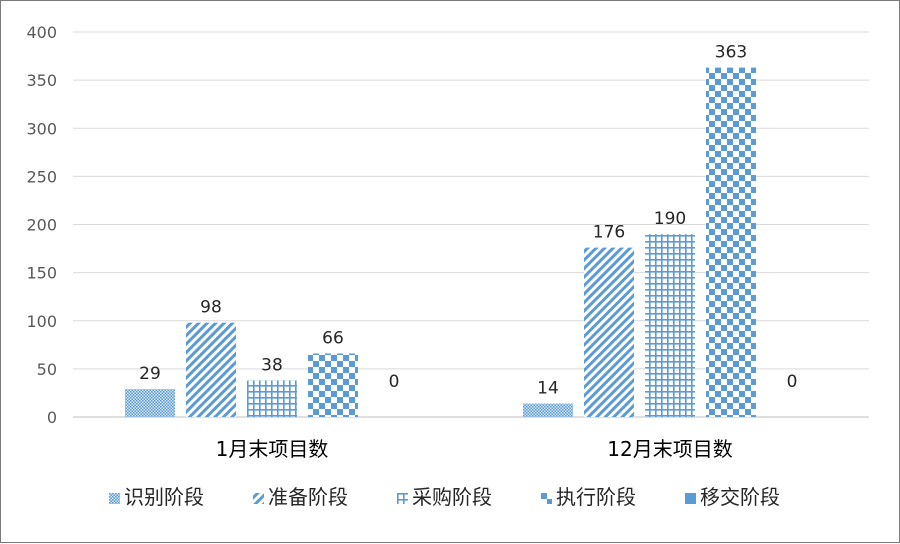 The image size is (900, 544). I want to click on y-tick-label: 50, so click(47, 369).